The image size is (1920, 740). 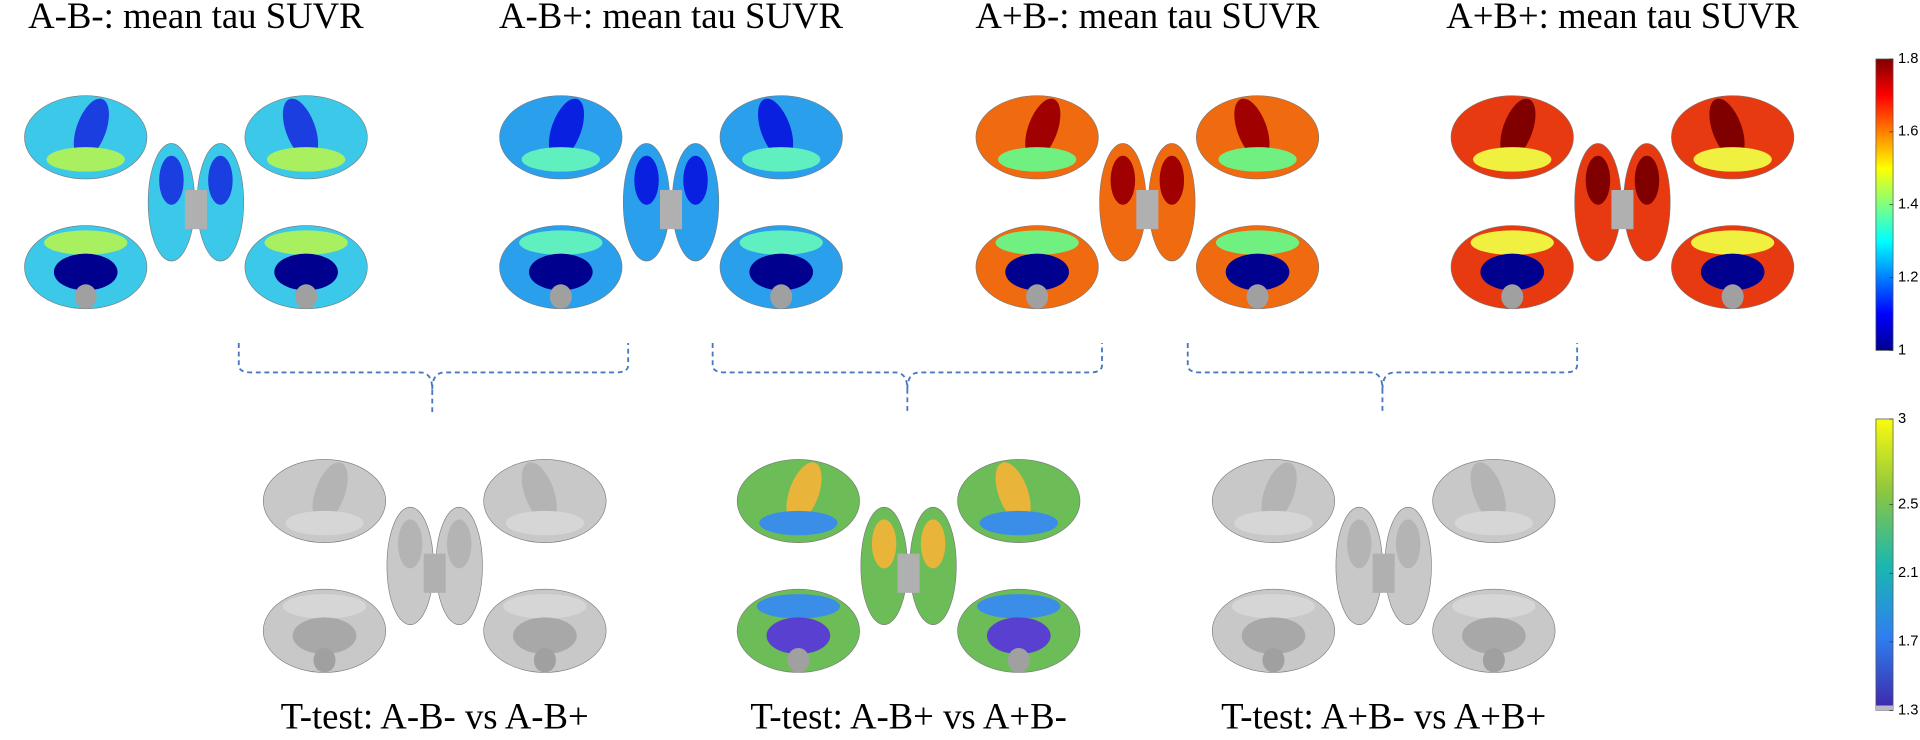 What do you see at coordinates (435, 716) in the screenshot?
I see `panel-title: T-test: A-B- vs A-B+` at bounding box center [435, 716].